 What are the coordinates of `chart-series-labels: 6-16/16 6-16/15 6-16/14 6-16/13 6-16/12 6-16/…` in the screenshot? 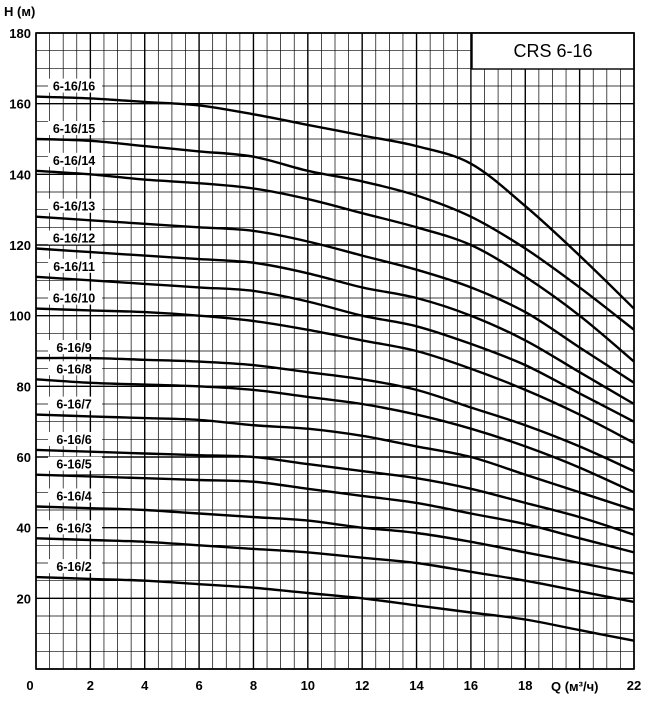 It's located at (75, 326).